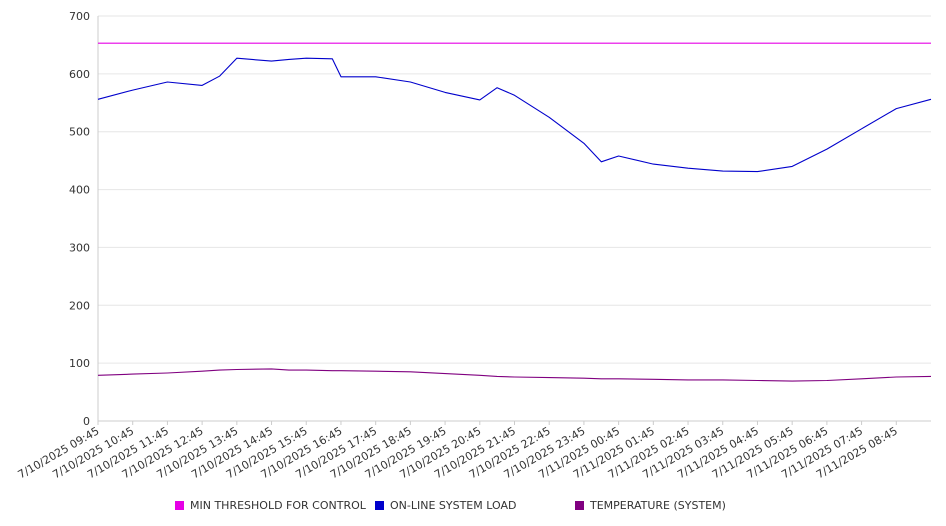 This screenshot has width=946, height=526. I want to click on y-tick-label-100: 100, so click(79, 363).